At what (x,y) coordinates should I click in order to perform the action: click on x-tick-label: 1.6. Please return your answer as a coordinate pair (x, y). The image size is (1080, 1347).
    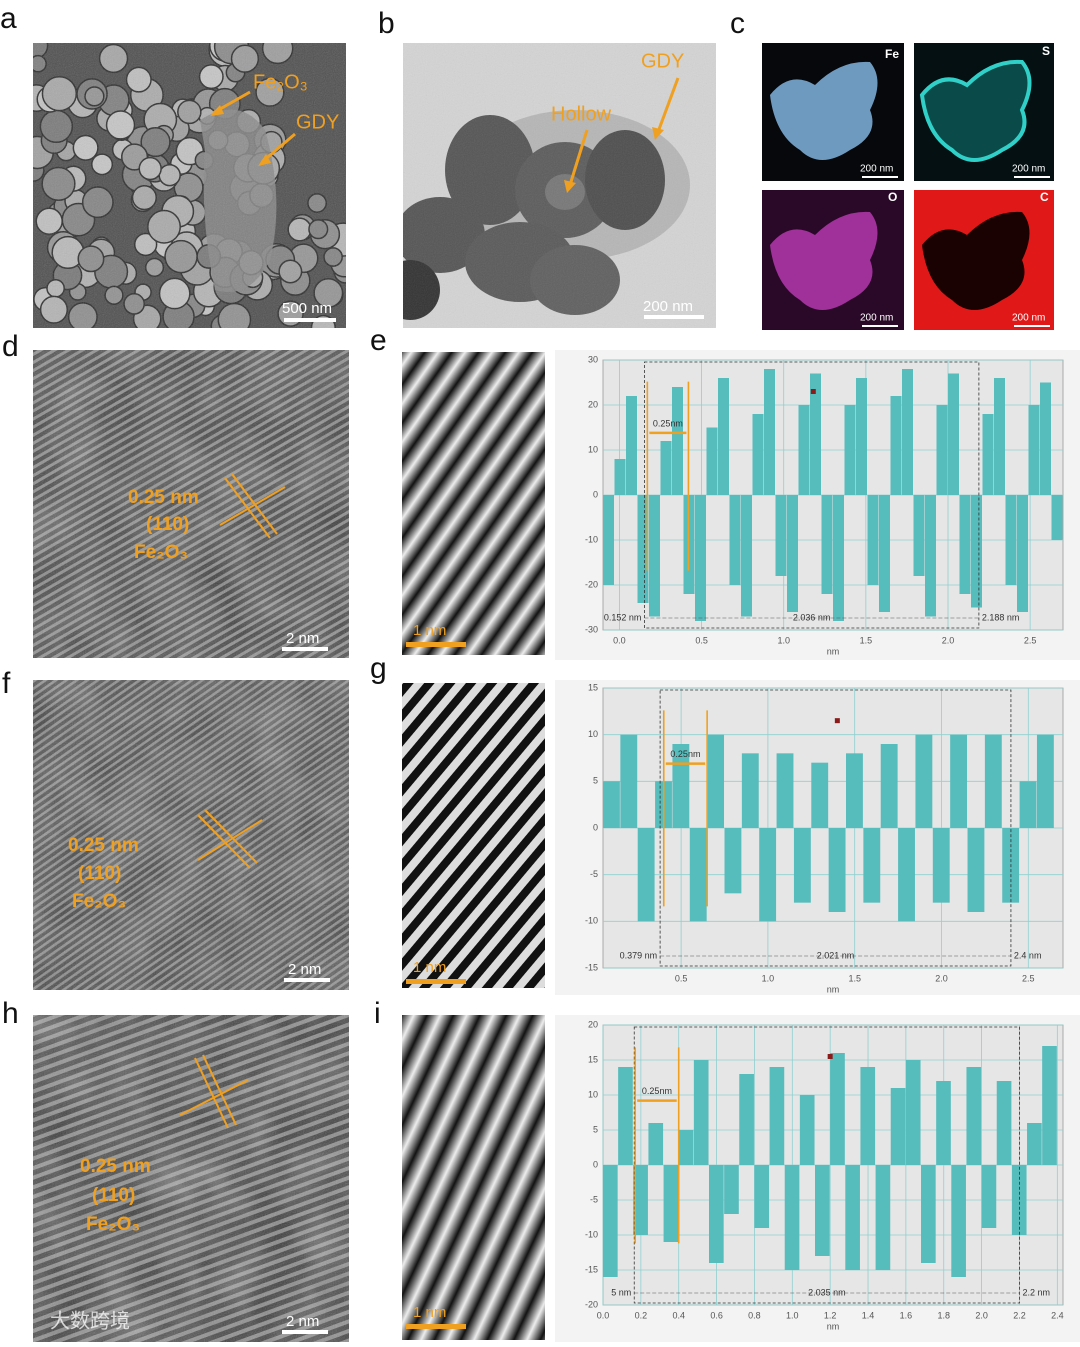
    Looking at the image, I should click on (906, 1315).